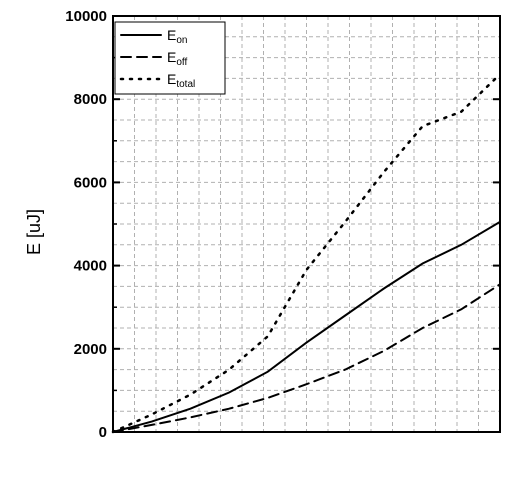 The image size is (523, 494). What do you see at coordinates (90, 99) in the screenshot?
I see `y-tick-label: 8000` at bounding box center [90, 99].